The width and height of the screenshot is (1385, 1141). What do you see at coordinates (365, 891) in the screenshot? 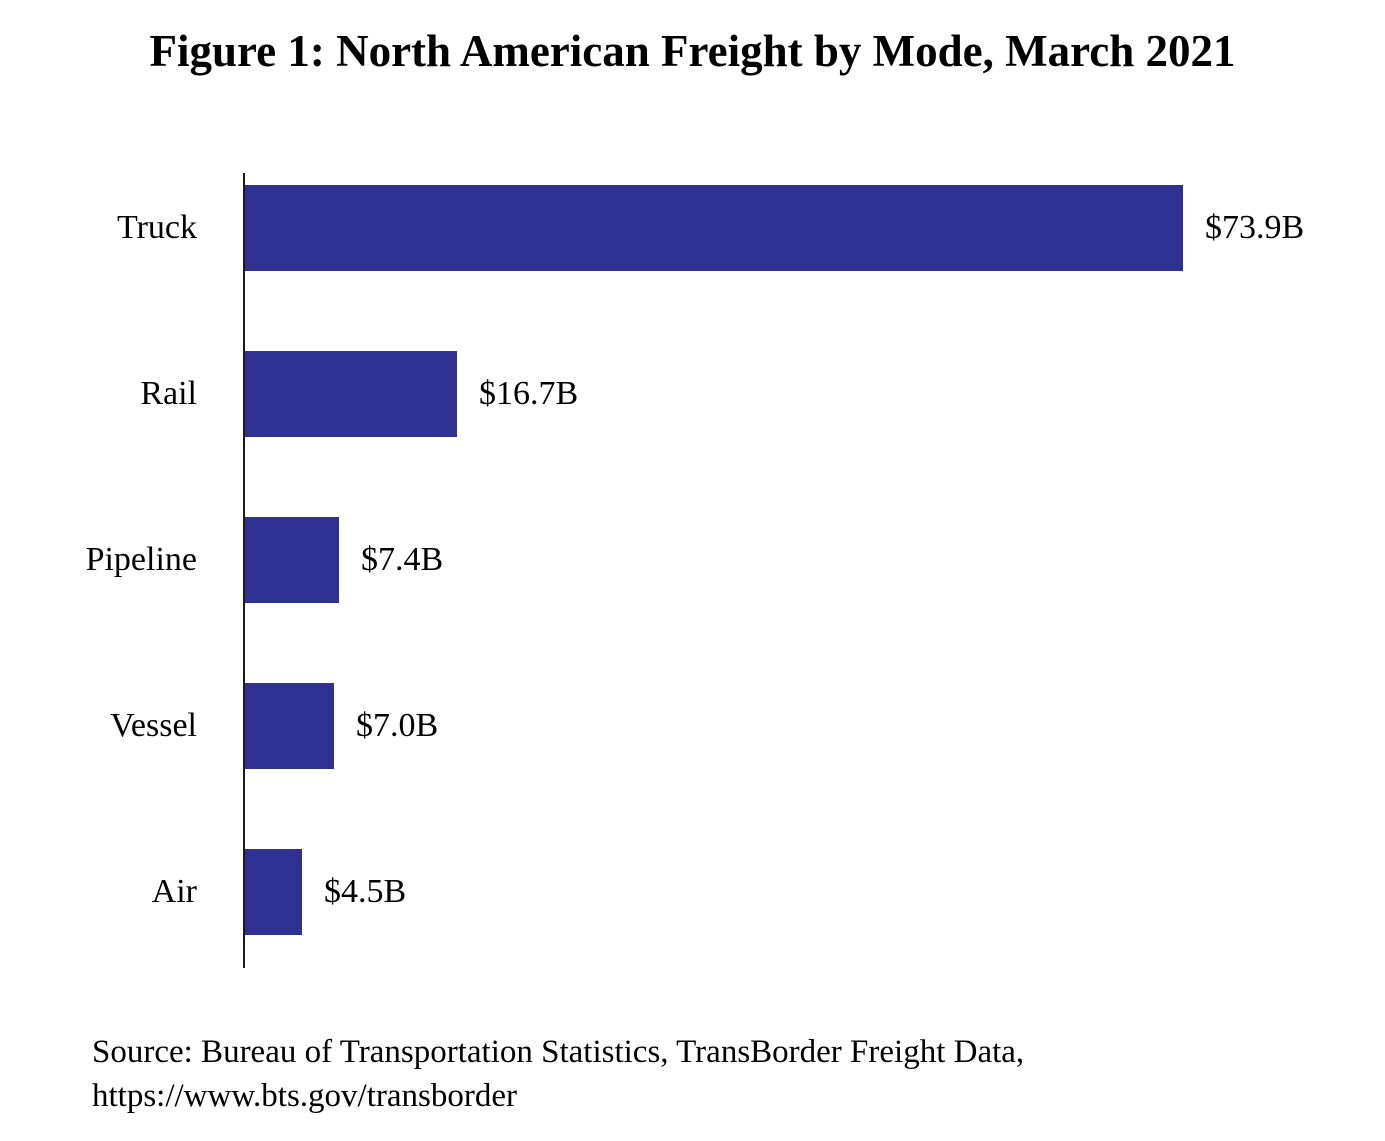
I see `value-label: $4.5B` at bounding box center [365, 891].